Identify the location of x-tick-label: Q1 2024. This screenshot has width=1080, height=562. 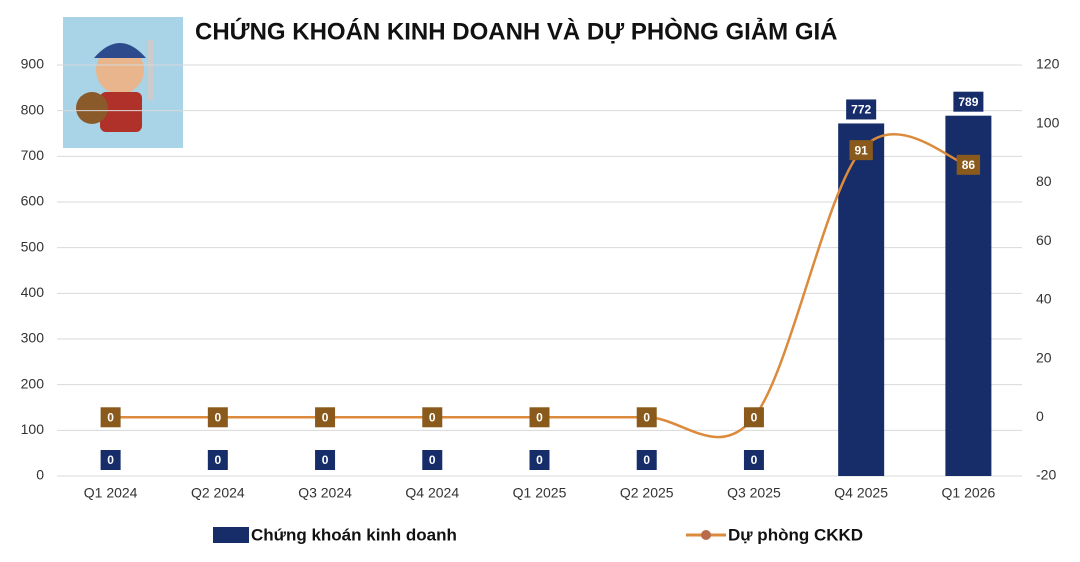
(111, 493).